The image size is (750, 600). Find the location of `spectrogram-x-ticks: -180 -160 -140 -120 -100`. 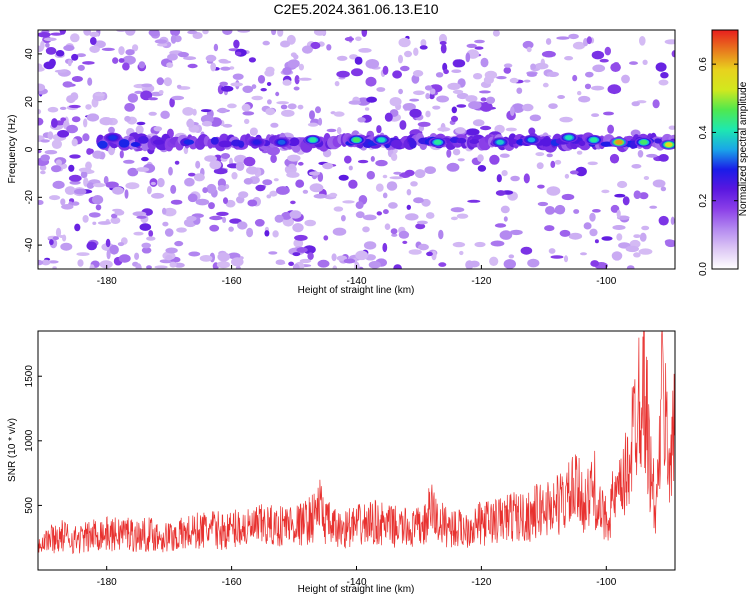

spectrogram-x-ticks: -180 -160 -140 -120 -100 is located at coordinates (357, 276).